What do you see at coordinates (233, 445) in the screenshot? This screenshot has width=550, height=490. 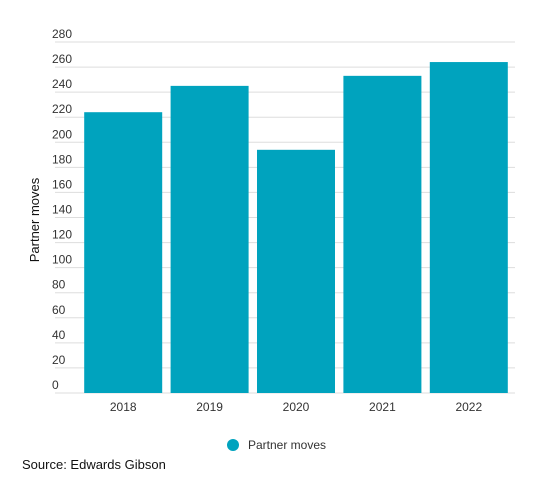 I see `legend-swatch` at bounding box center [233, 445].